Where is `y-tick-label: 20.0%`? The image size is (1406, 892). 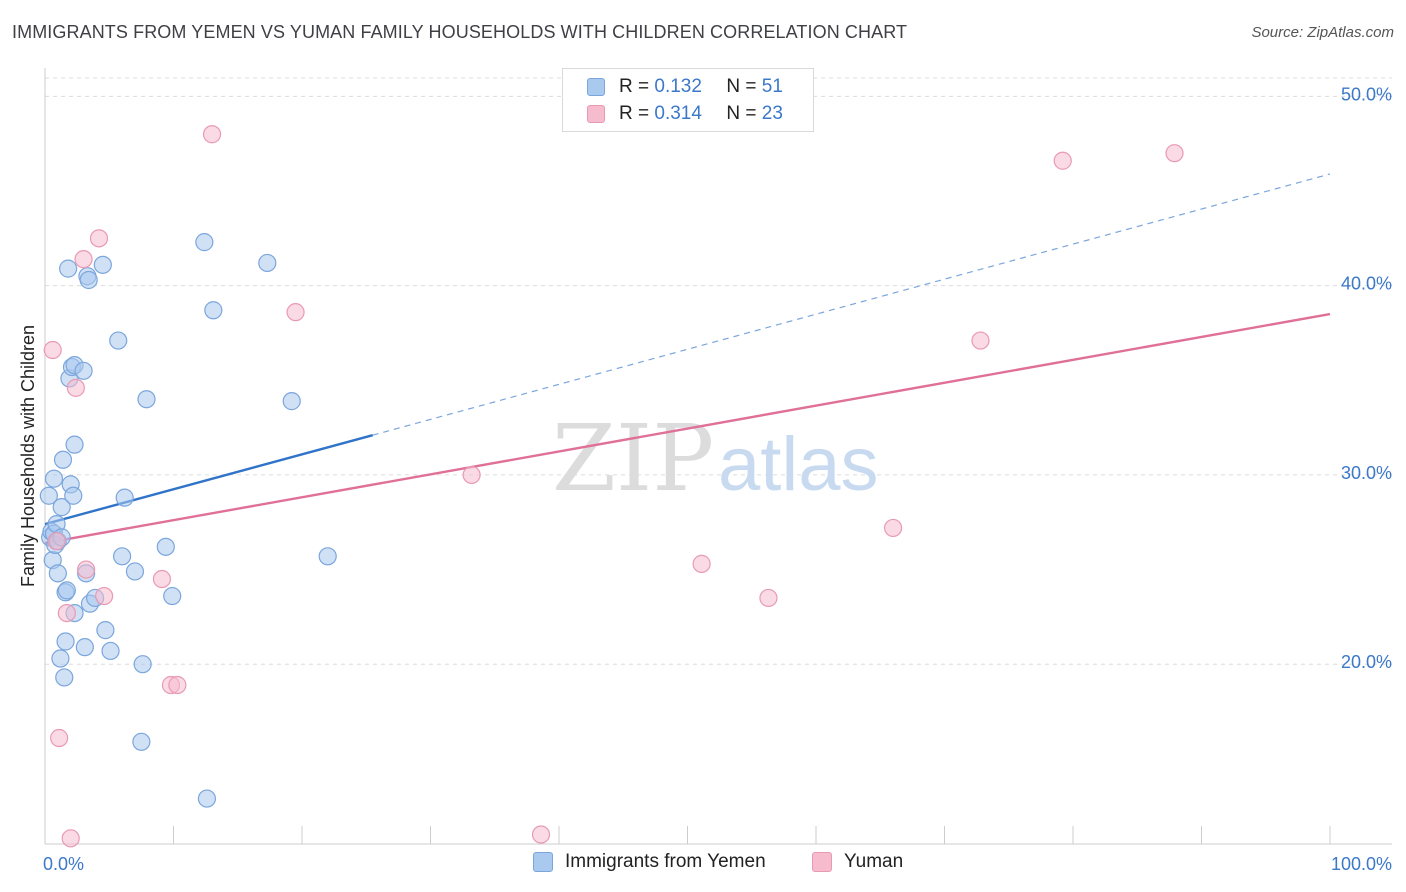 y-tick-label: 20.0% is located at coordinates (1366, 662).